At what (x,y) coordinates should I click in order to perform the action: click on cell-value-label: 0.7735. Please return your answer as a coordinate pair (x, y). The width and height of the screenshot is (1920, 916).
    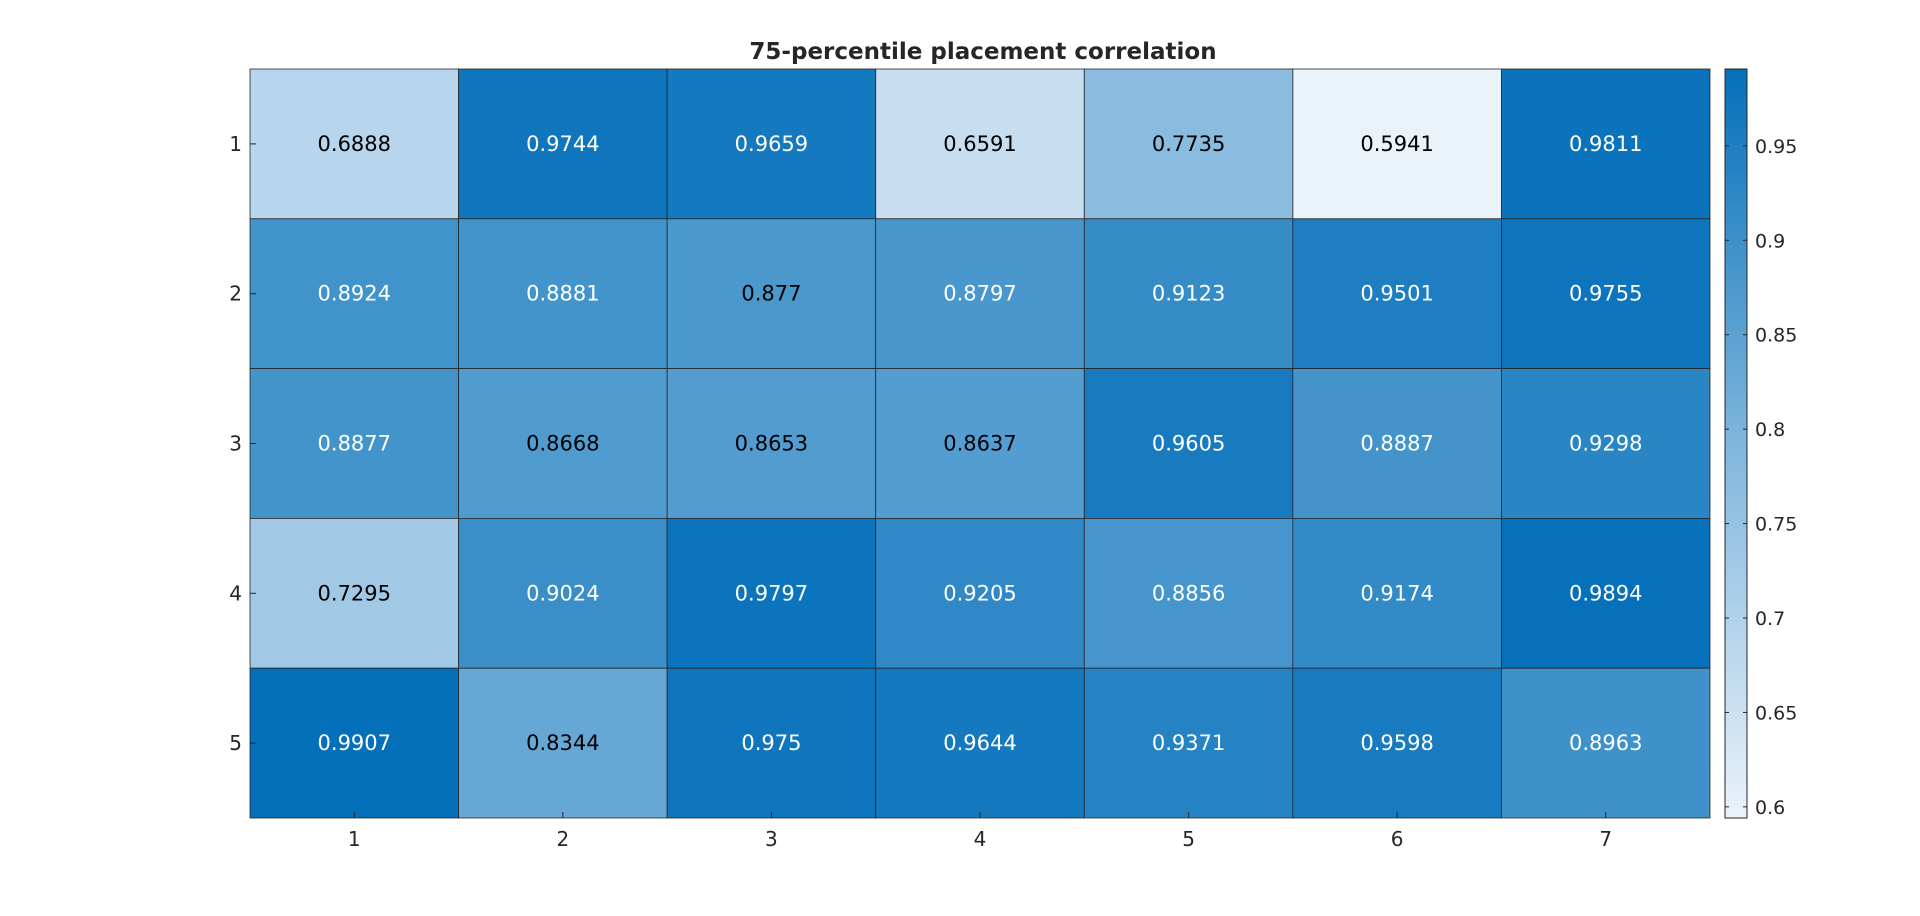
    Looking at the image, I should click on (1188, 144).